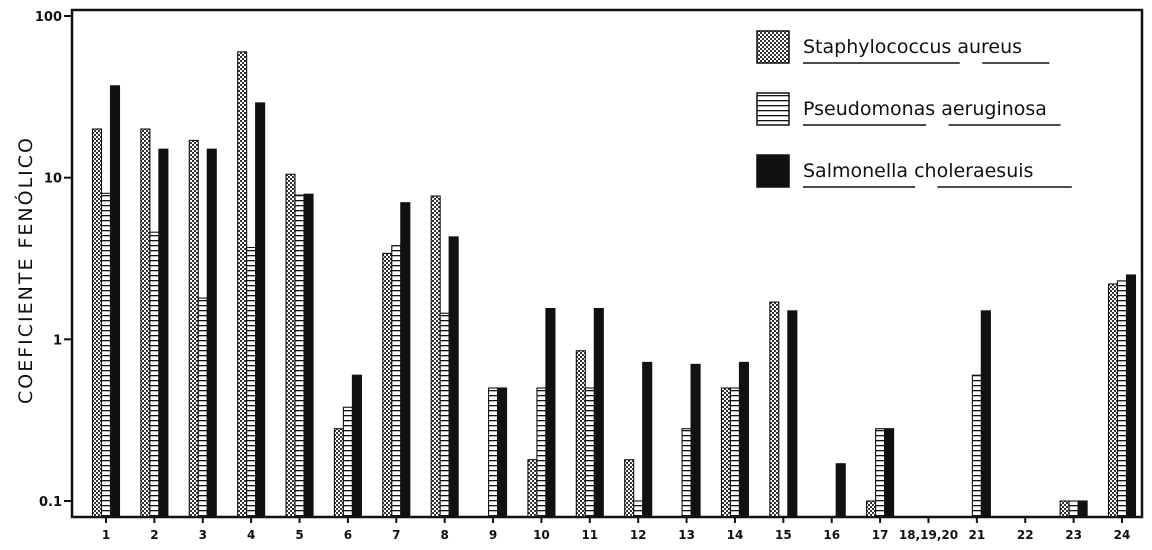 The width and height of the screenshot is (1152, 550). I want to click on y-tick-label: 1, so click(57, 340).